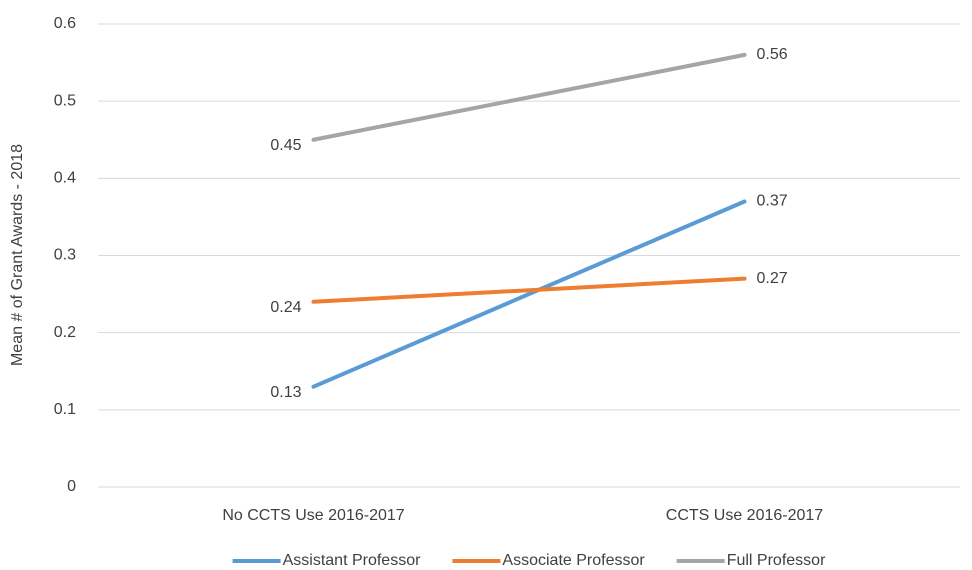 The width and height of the screenshot is (972, 570). What do you see at coordinates (285, 145) in the screenshot?
I see `data-label: 0.45` at bounding box center [285, 145].